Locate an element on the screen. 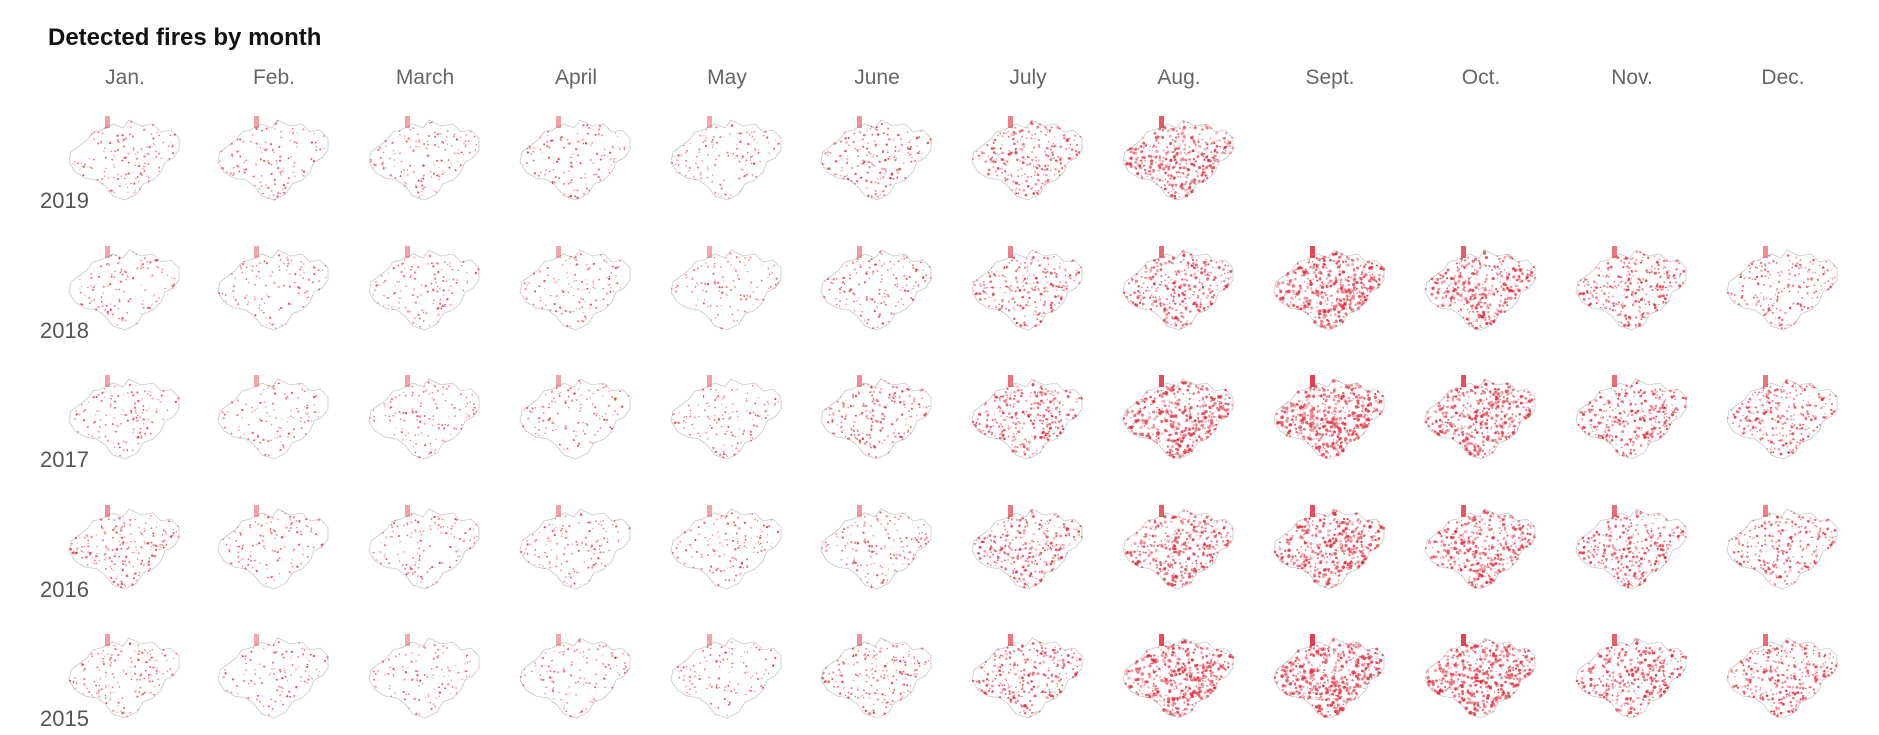 This screenshot has width=1879, height=735. northern-fire-cluster is located at coordinates (407, 381).